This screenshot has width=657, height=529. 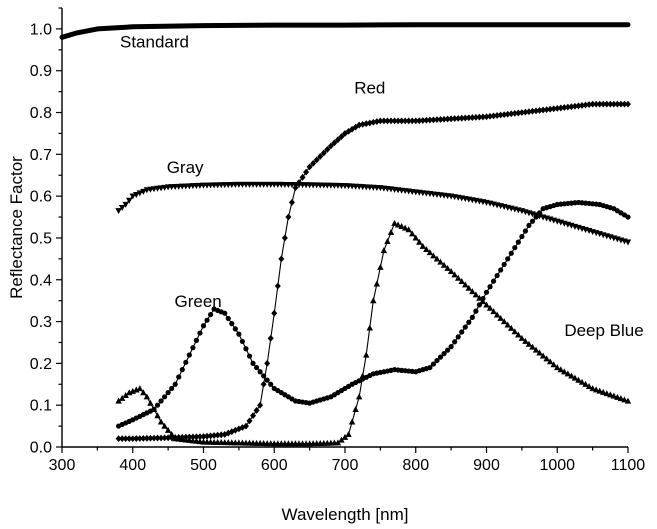 What do you see at coordinates (154, 42) in the screenshot?
I see `series-label-standard: Standard` at bounding box center [154, 42].